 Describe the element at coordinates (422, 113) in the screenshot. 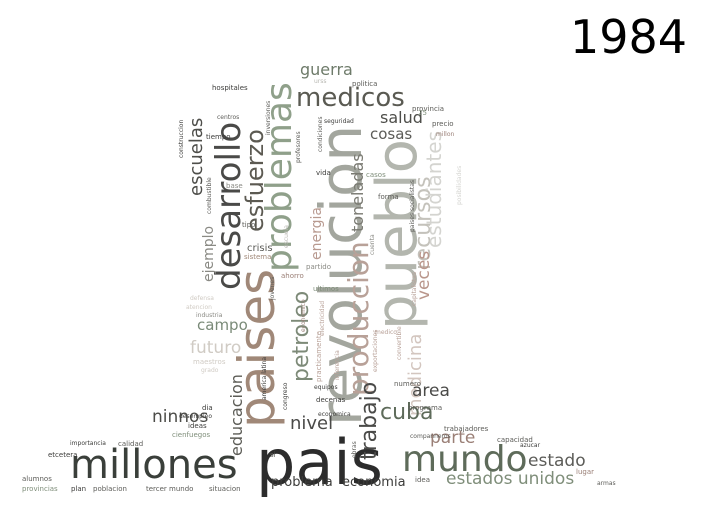

I see `cloud-word: 25` at that location.